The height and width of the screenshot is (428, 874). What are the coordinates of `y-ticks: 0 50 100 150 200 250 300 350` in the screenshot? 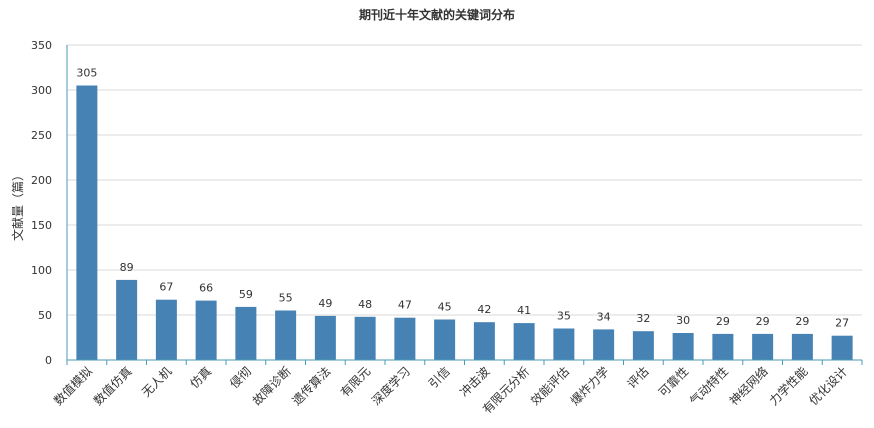 It's located at (41, 203).